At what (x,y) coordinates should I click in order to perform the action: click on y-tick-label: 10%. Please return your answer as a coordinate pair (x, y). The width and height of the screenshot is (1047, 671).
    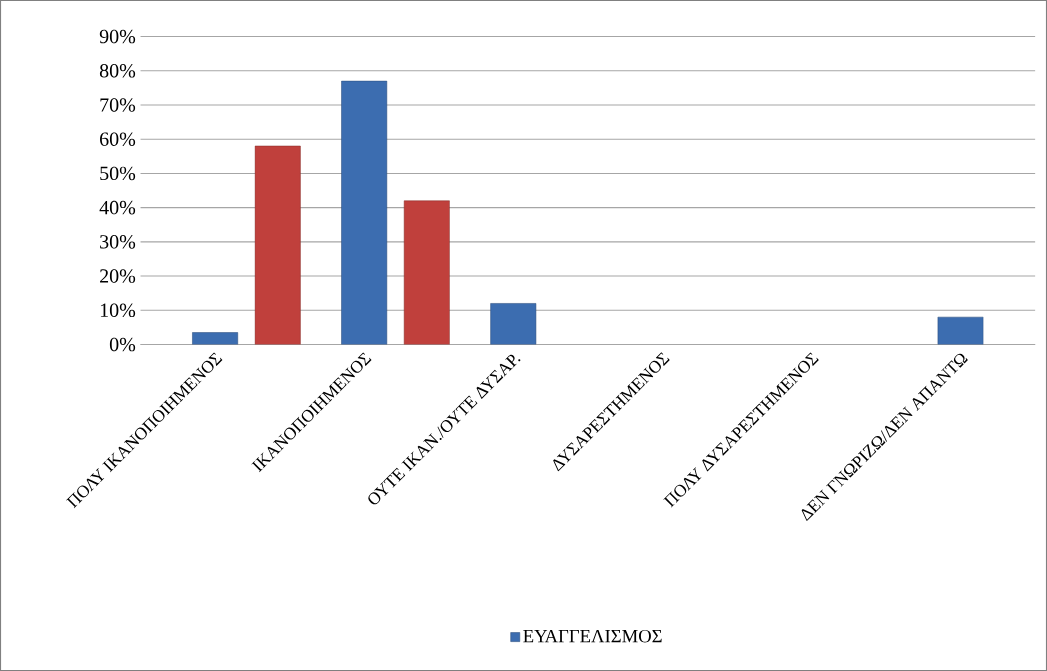
    Looking at the image, I should click on (118, 310).